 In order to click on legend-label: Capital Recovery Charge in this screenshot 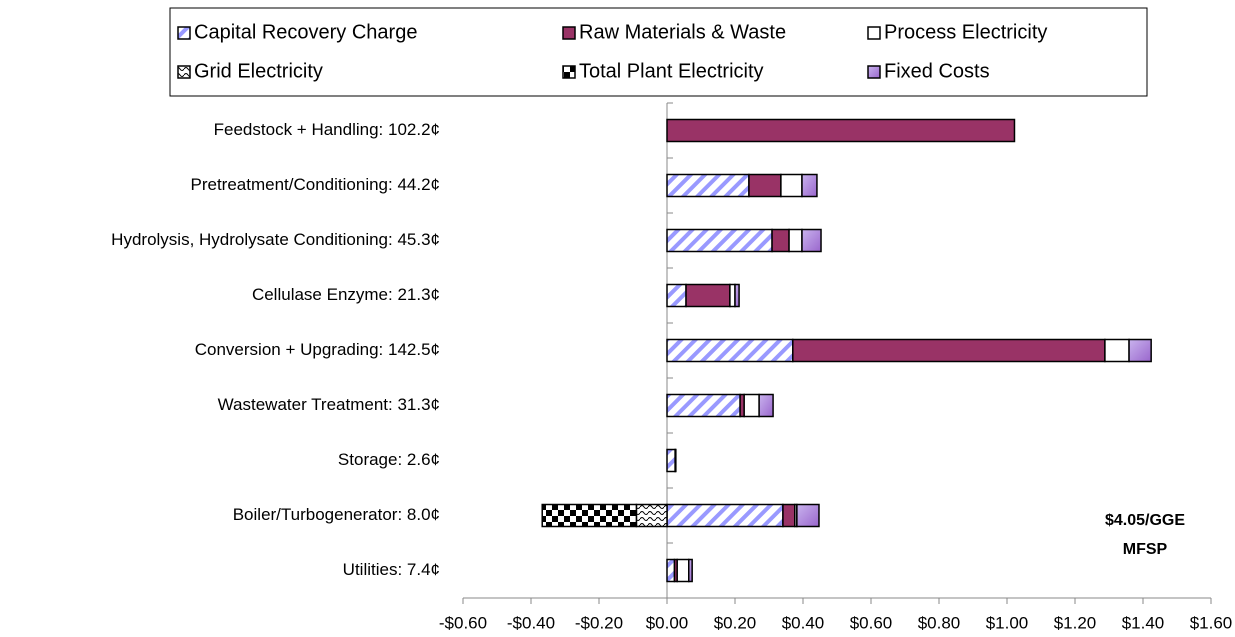, I will do `click(305, 32)`.